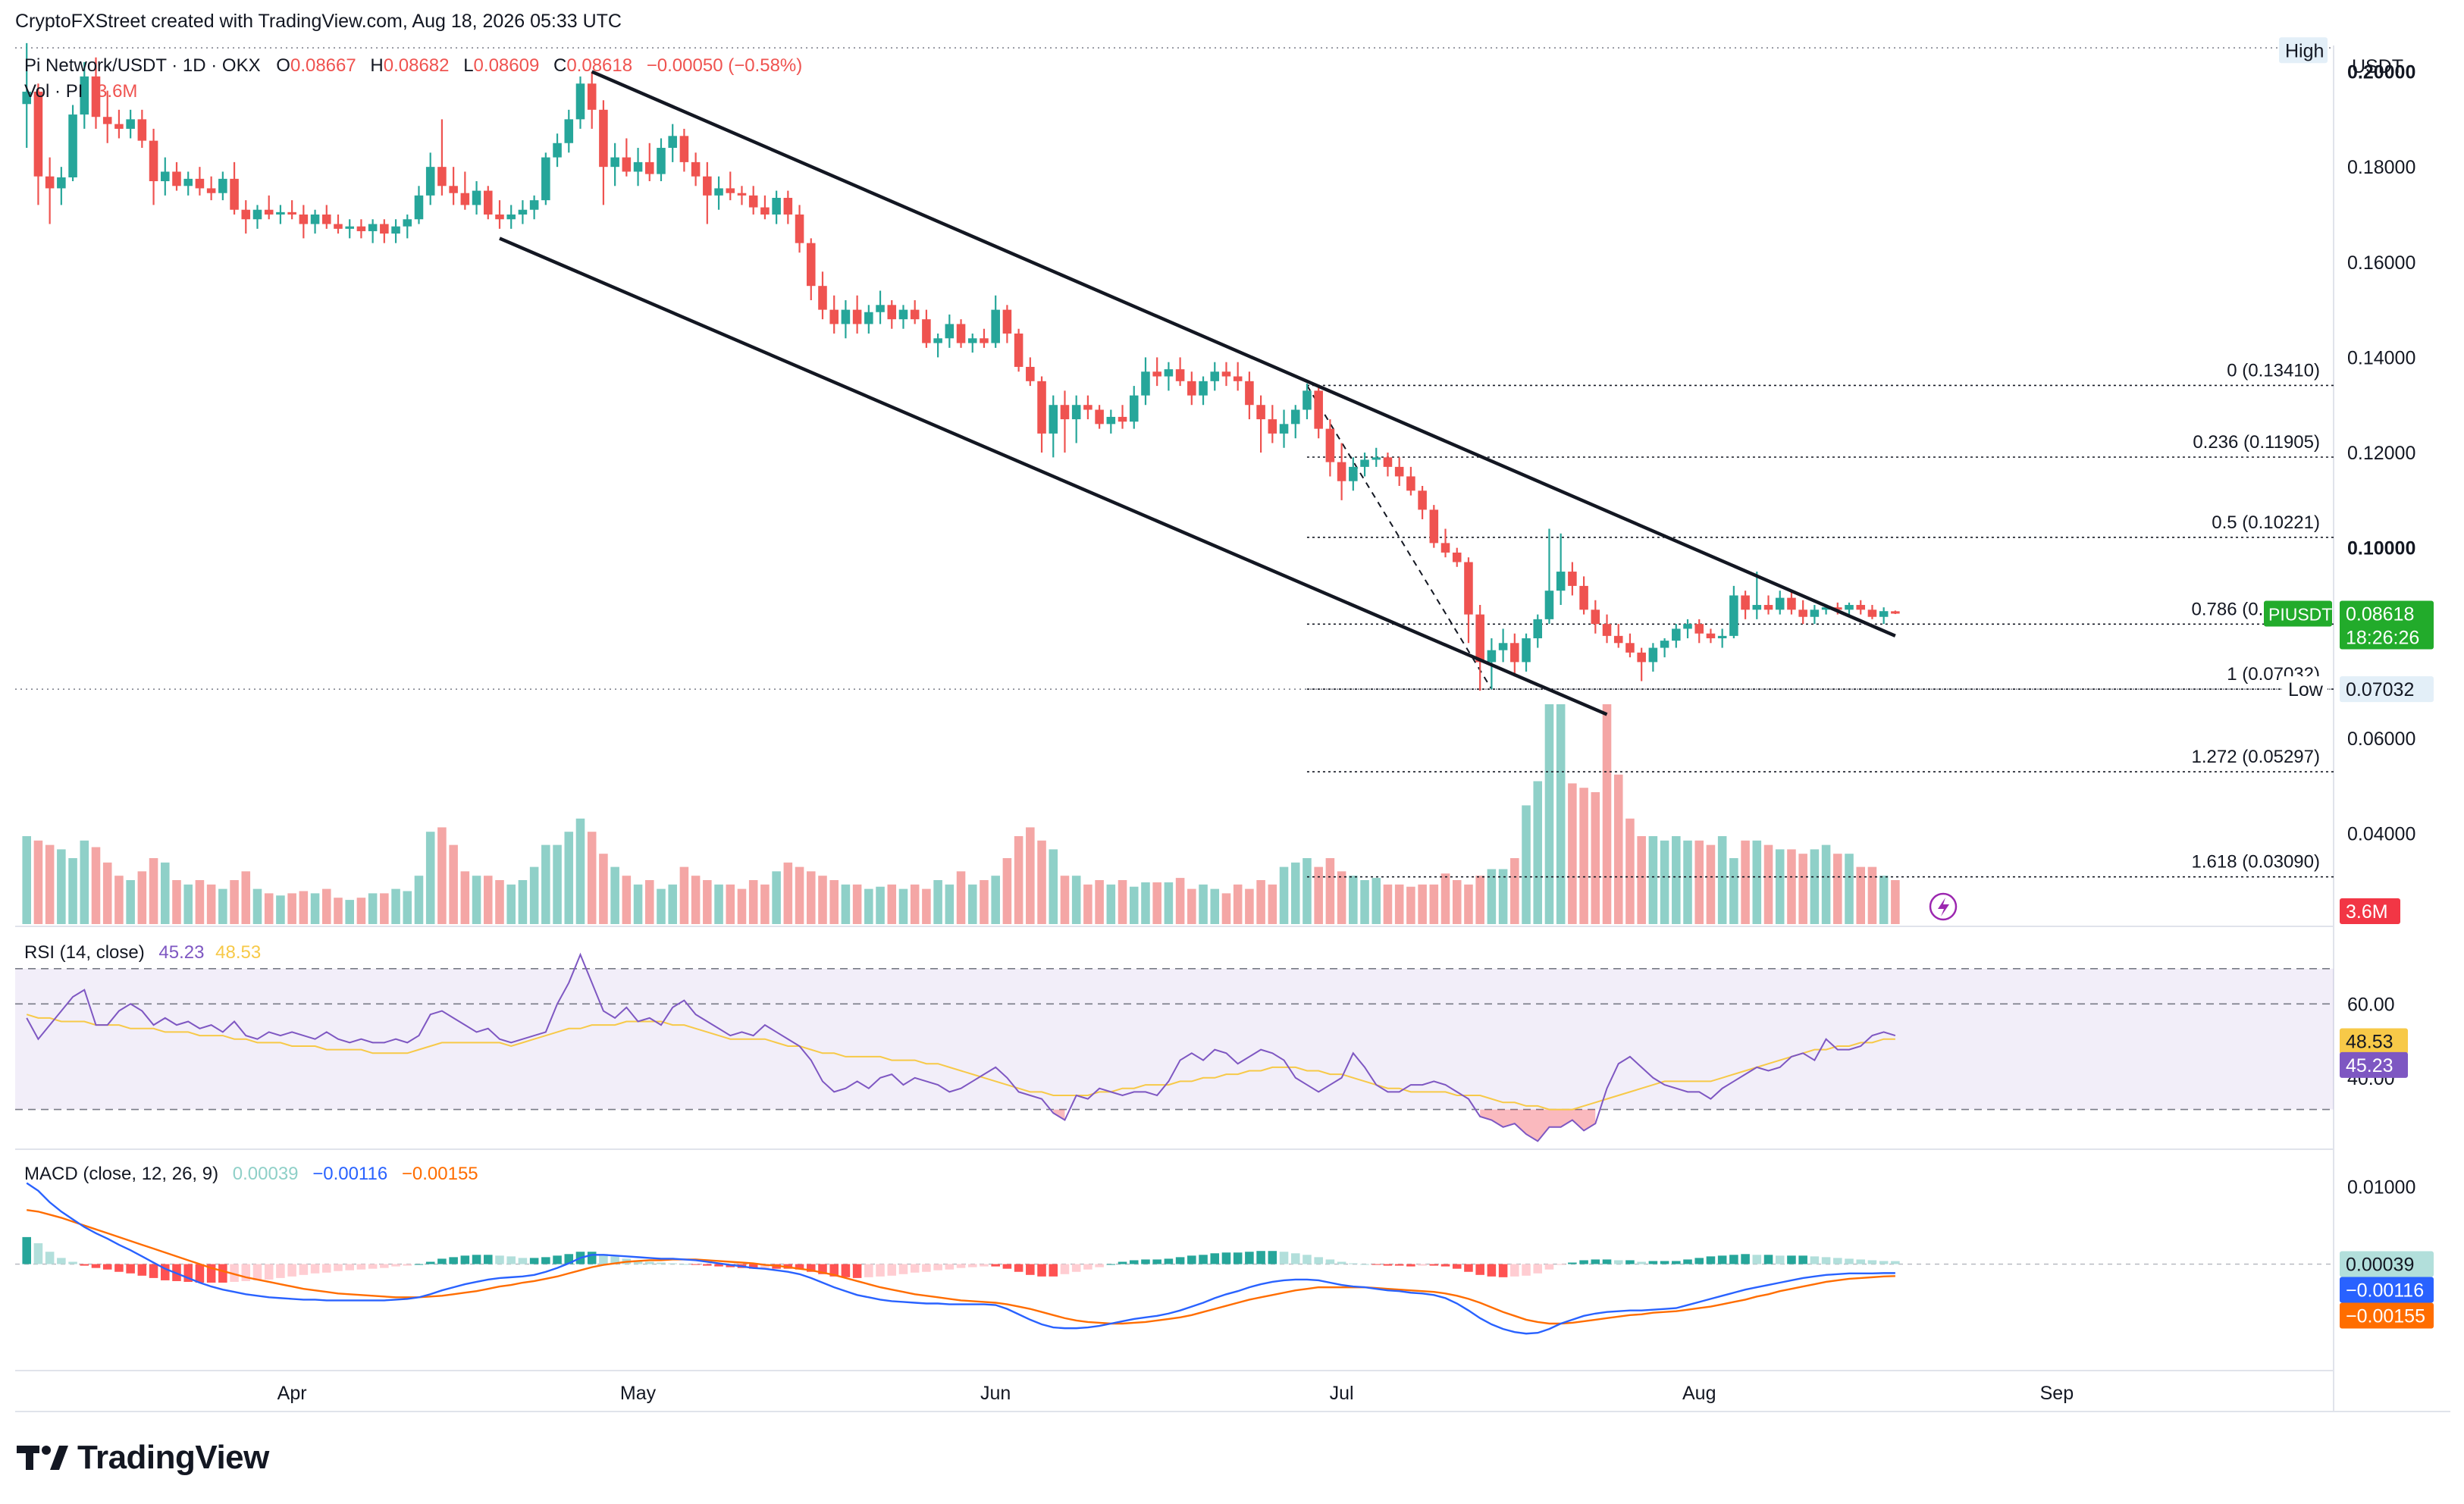 The height and width of the screenshot is (1504, 2464). I want to click on lightning-icon, so click(1943, 906).